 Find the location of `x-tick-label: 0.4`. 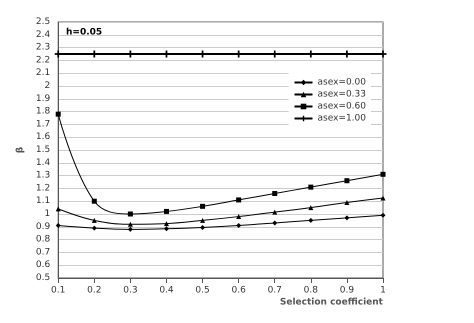

x-tick-label: 0.4 is located at coordinates (166, 291).